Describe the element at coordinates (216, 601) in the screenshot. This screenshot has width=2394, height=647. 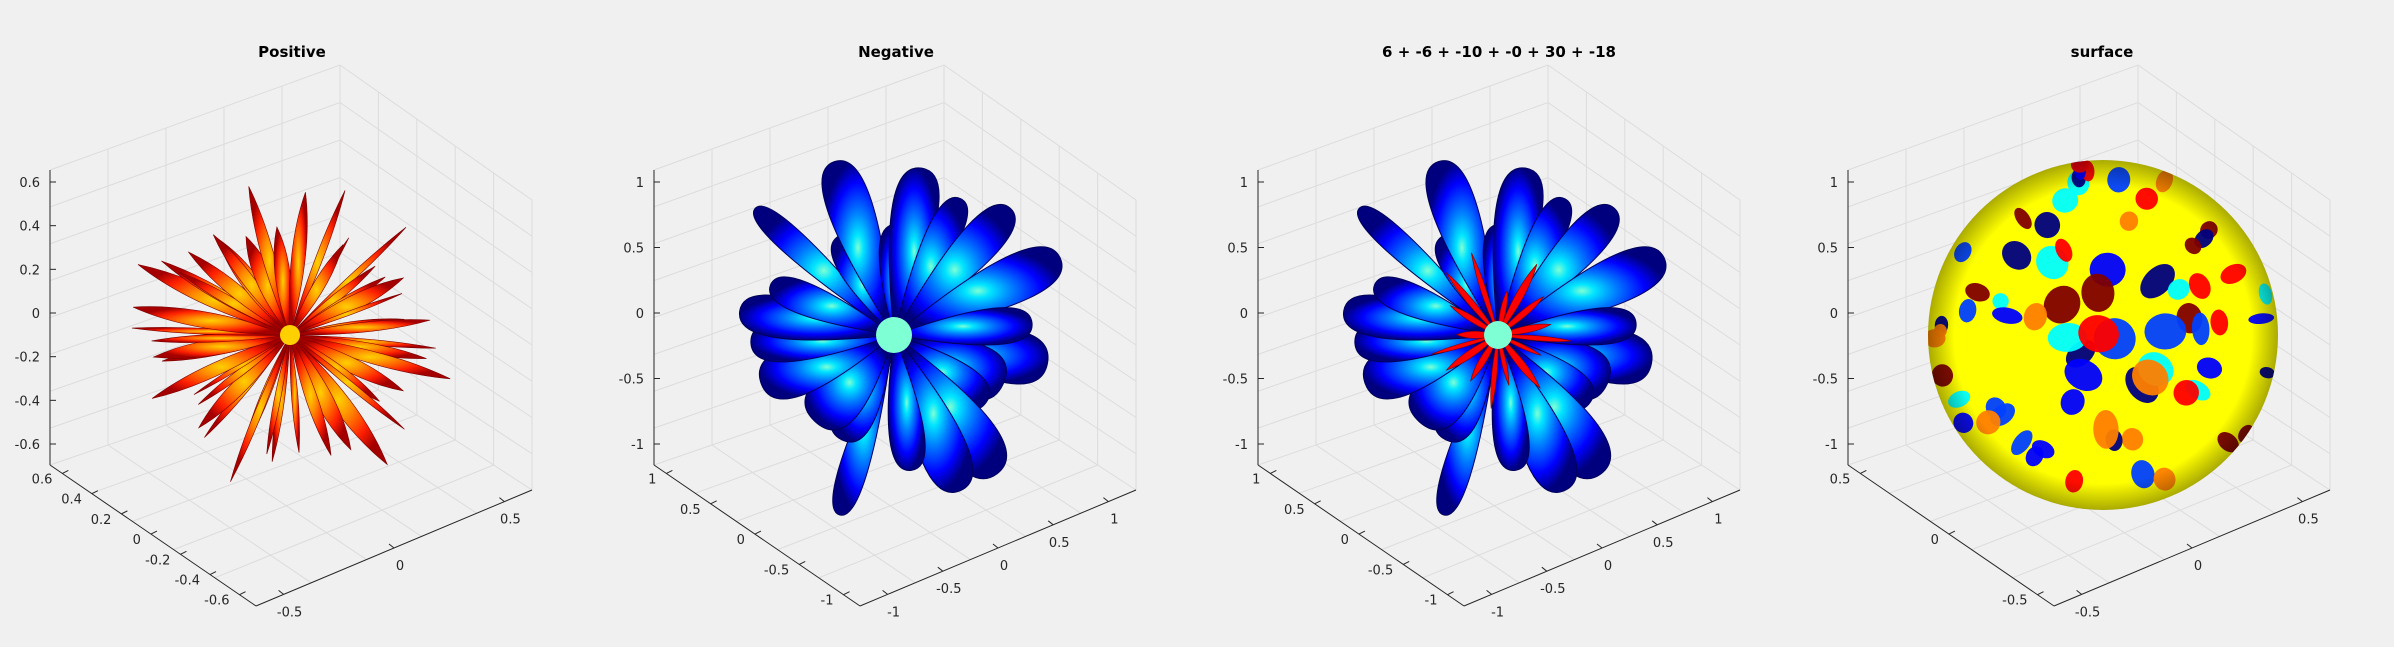
I see `y-tick-label: -0.6` at that location.